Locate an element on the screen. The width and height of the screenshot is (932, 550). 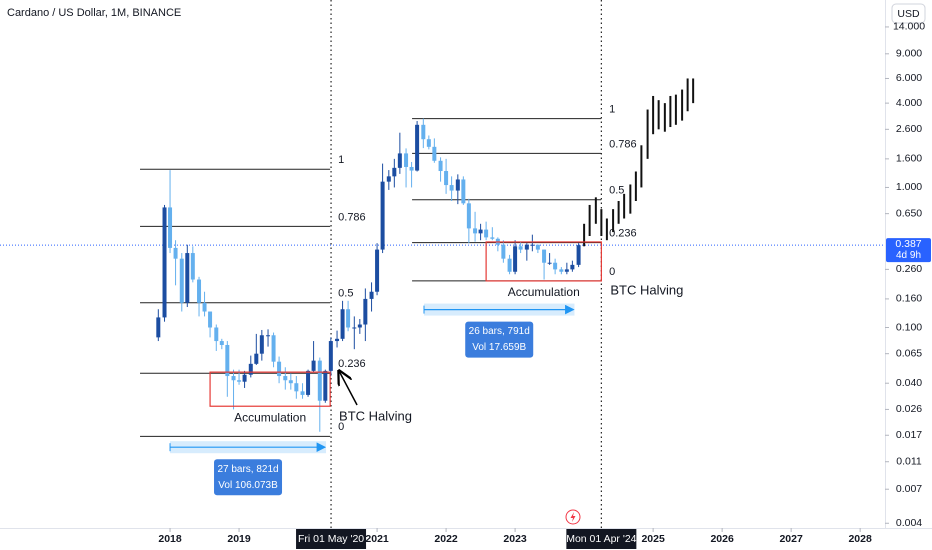
date-label: Fri 01 May '20 is located at coordinates (331, 539).